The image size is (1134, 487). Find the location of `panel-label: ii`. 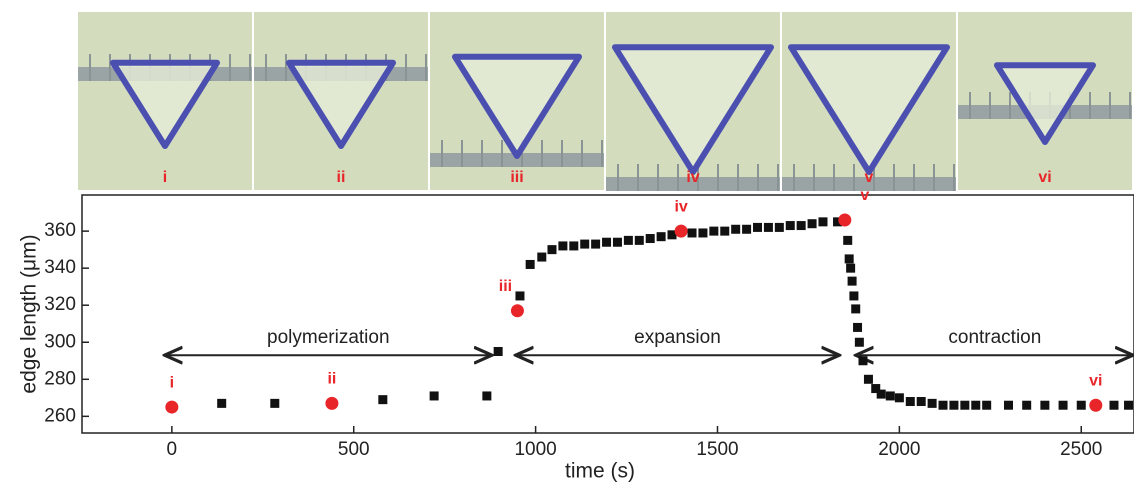

panel-label: ii is located at coordinates (341, 177).